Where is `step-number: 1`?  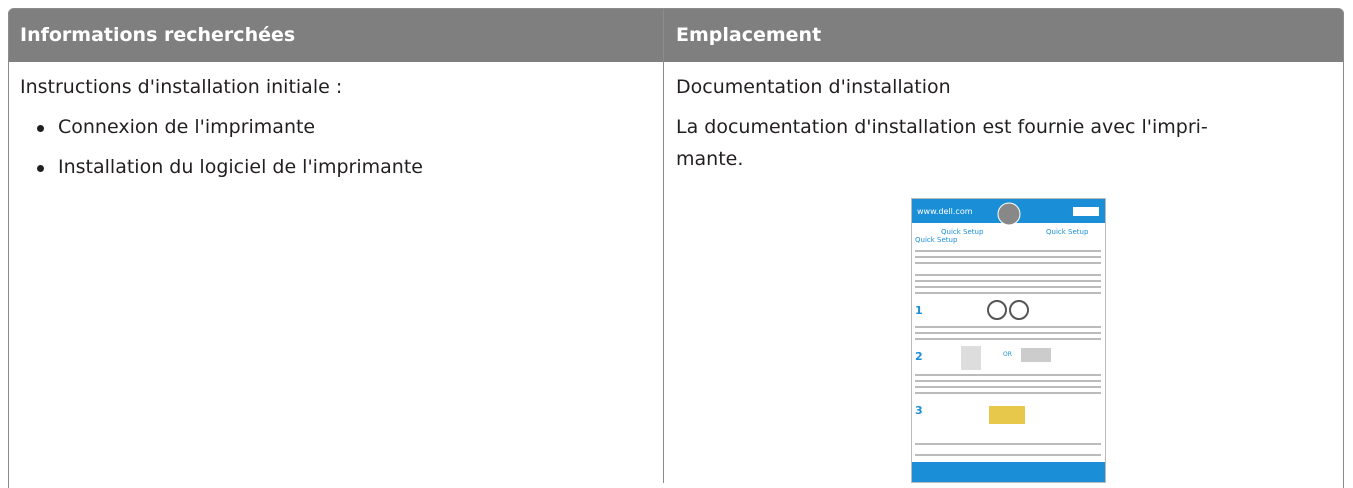 step-number: 1 is located at coordinates (919, 310).